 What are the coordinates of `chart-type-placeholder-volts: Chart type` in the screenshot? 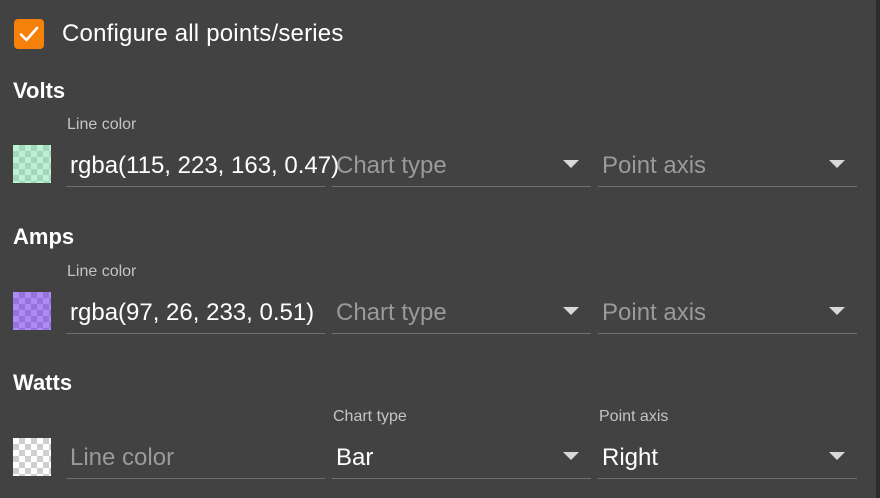 It's located at (391, 165).